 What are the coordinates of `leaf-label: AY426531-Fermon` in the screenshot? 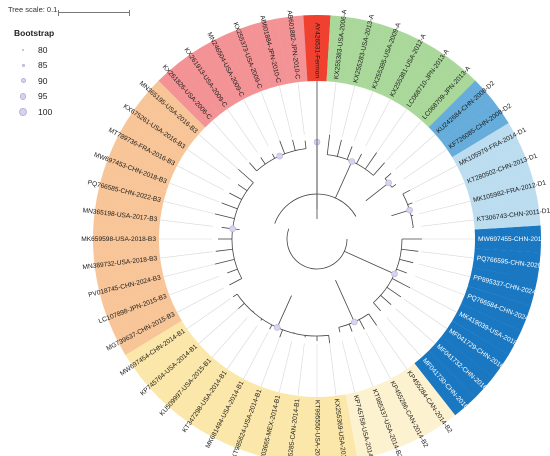 It's located at (316, 51).